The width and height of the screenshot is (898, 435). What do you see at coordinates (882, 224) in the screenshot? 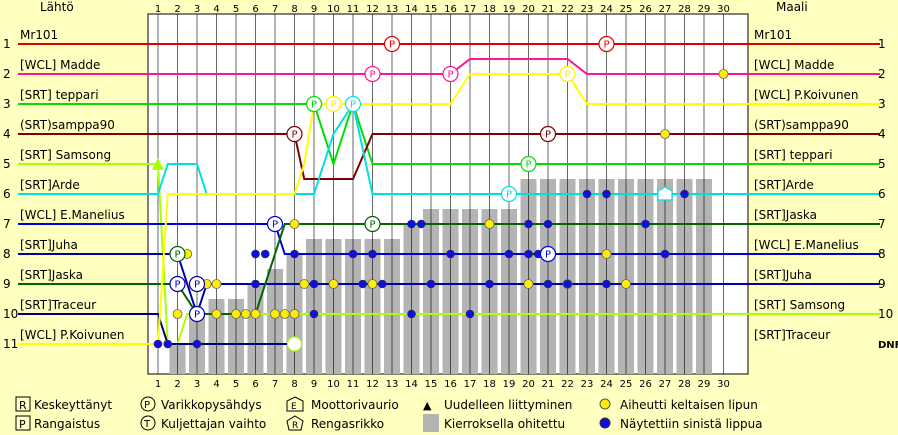
I see `finish-position-number: 7` at bounding box center [882, 224].